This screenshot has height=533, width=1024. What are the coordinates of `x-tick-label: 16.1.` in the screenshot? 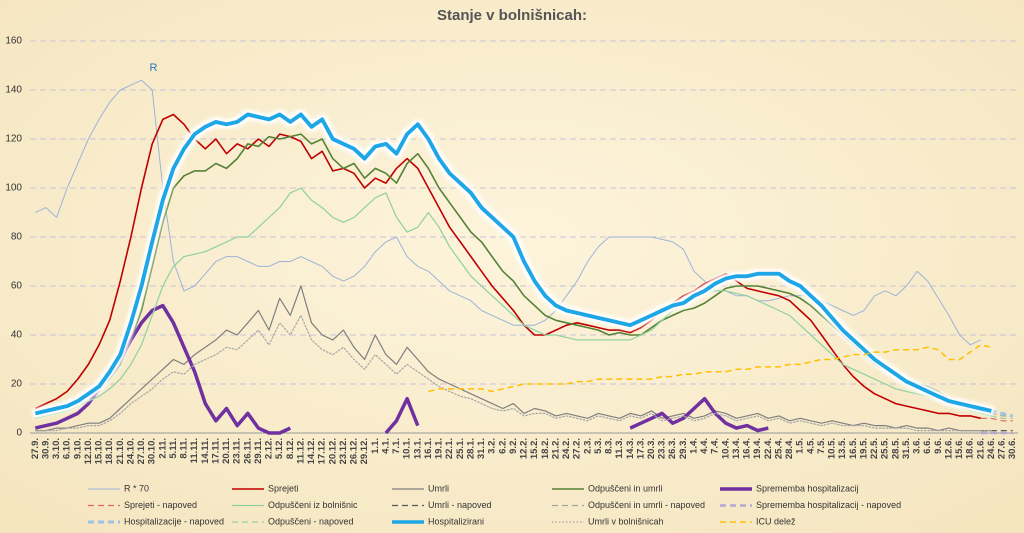 It's located at (428, 448).